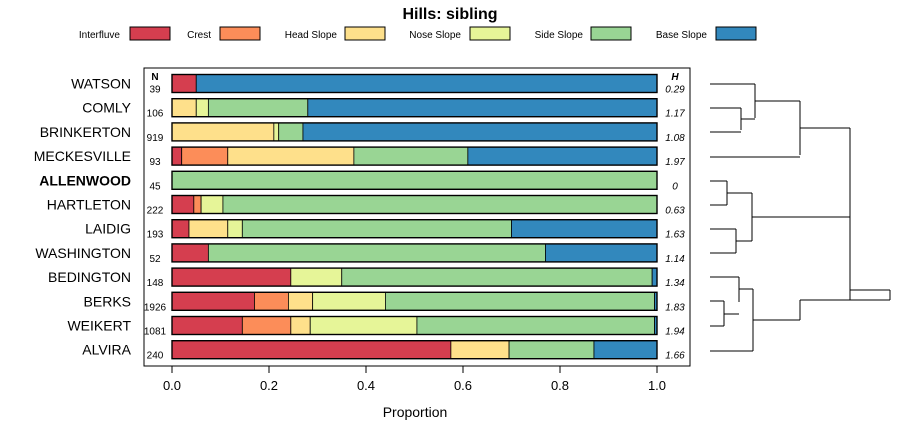  What do you see at coordinates (560, 385) in the screenshot?
I see `x-tick-label-4: 0.8` at bounding box center [560, 385].